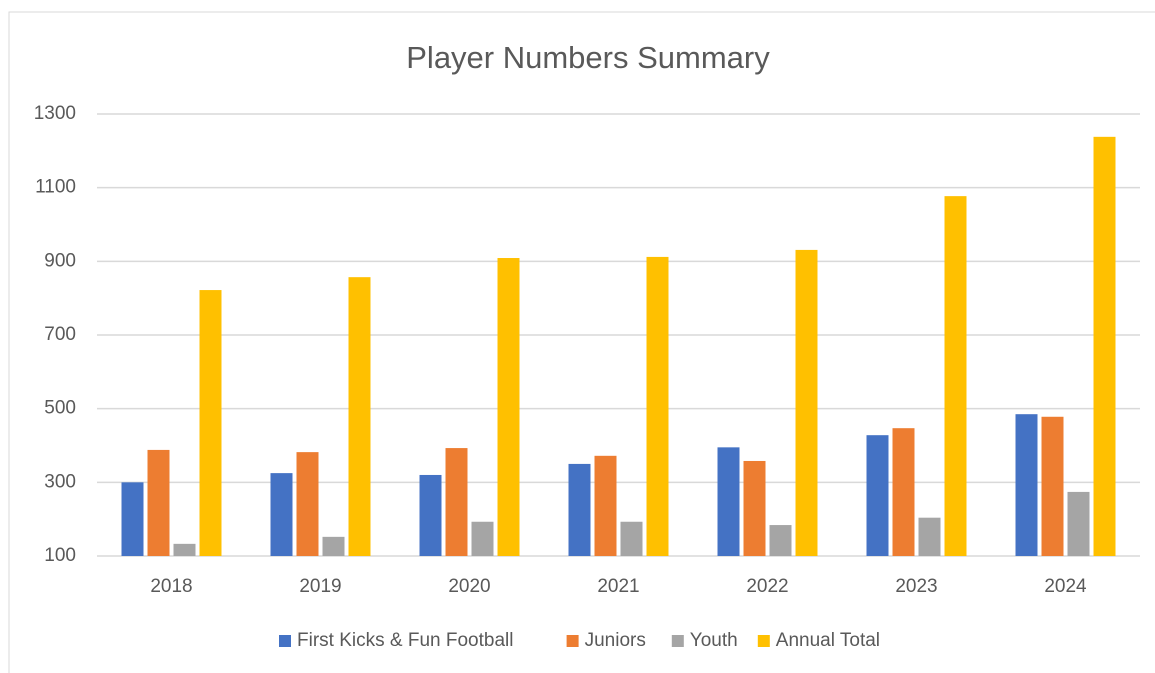 Image resolution: width=1155 pixels, height=673 pixels. I want to click on y-tick-label: 1100, so click(55, 187).